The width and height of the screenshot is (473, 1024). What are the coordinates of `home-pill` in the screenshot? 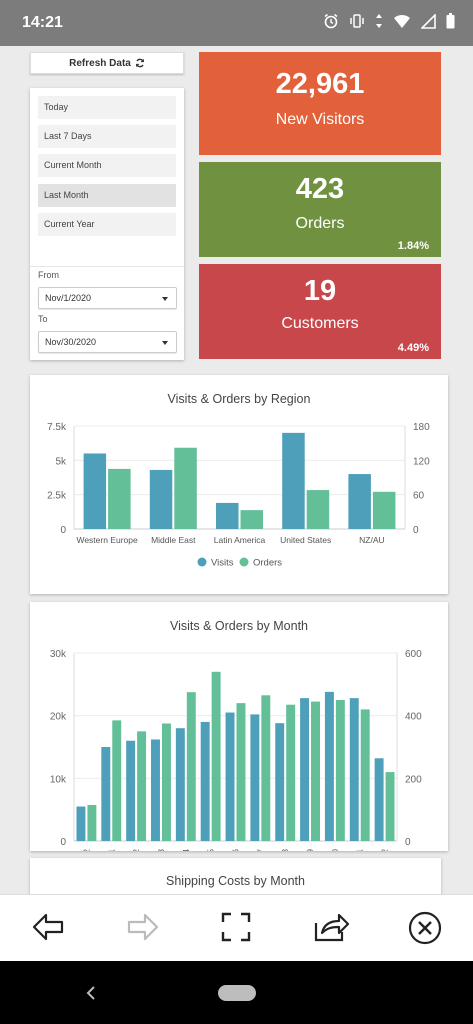 It's located at (237, 993).